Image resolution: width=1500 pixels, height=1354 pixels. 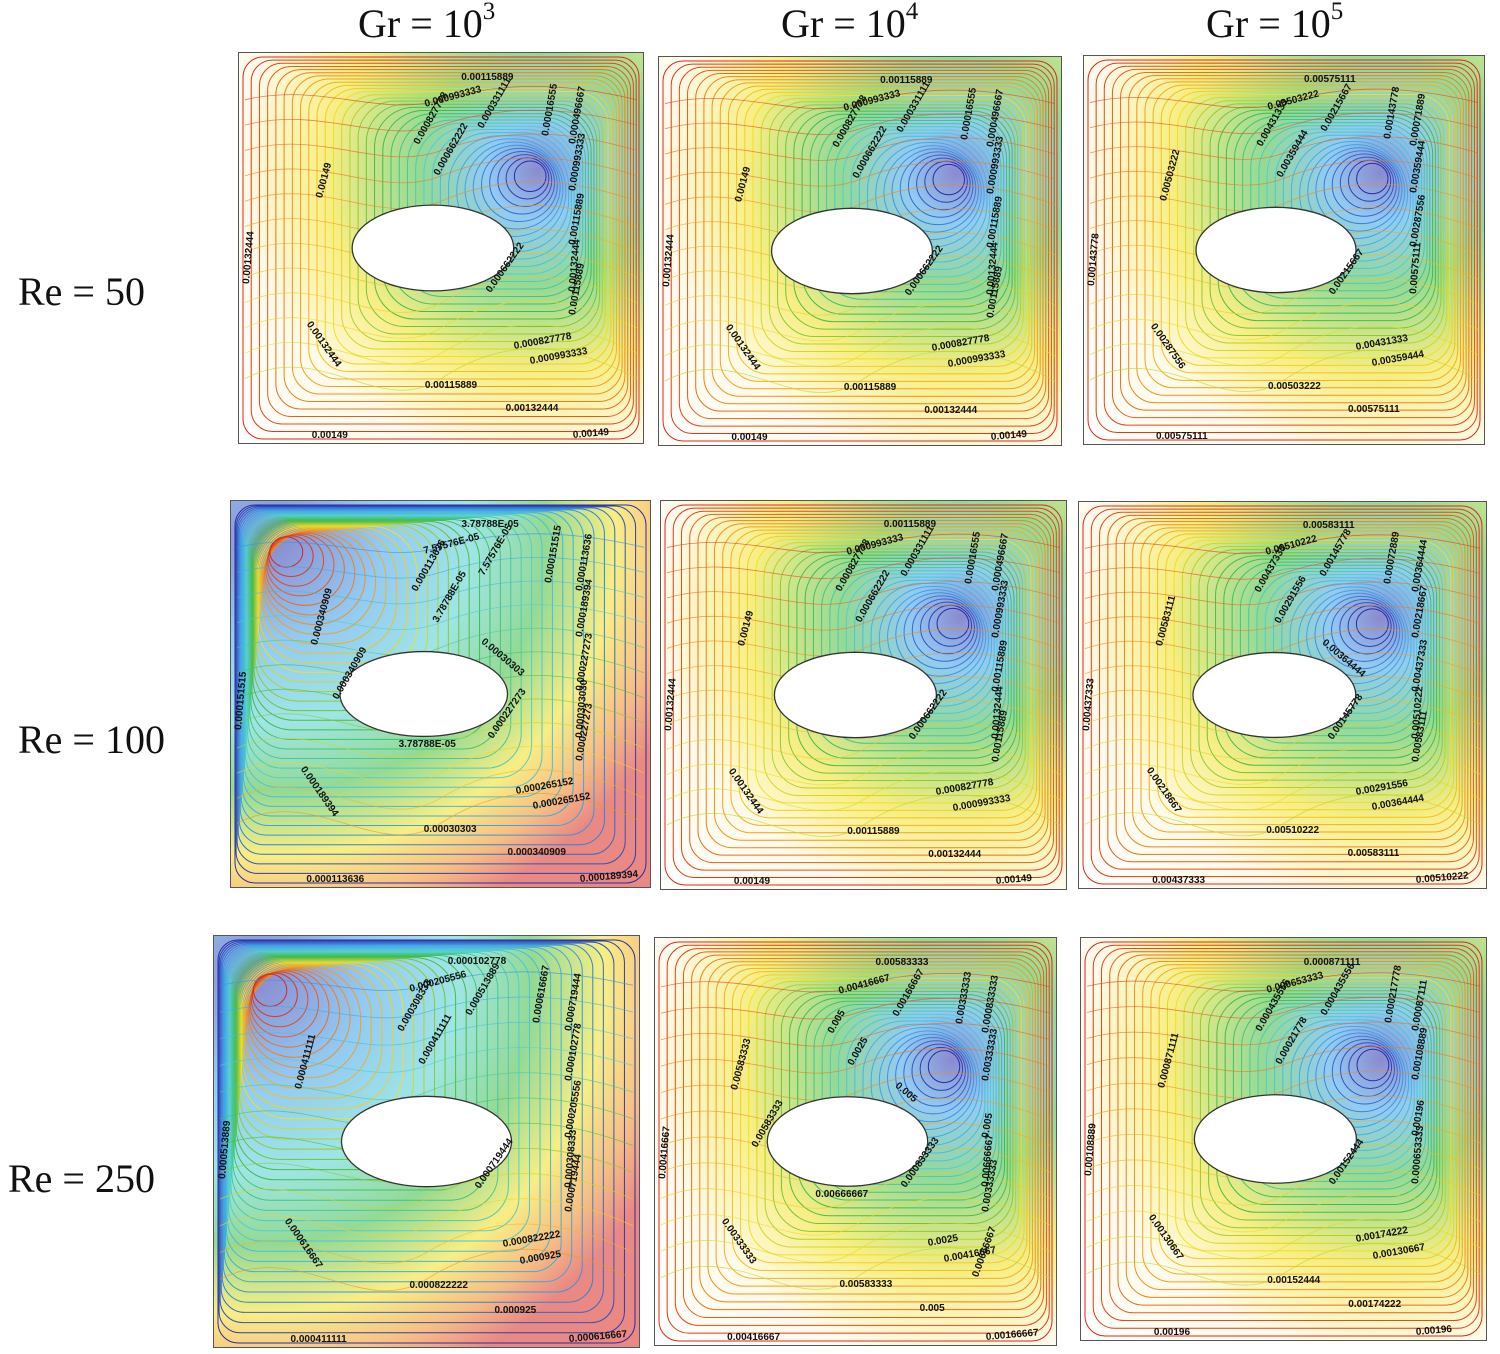 What do you see at coordinates (1276, 250) in the screenshot?
I see `elliptical-cylinder` at bounding box center [1276, 250].